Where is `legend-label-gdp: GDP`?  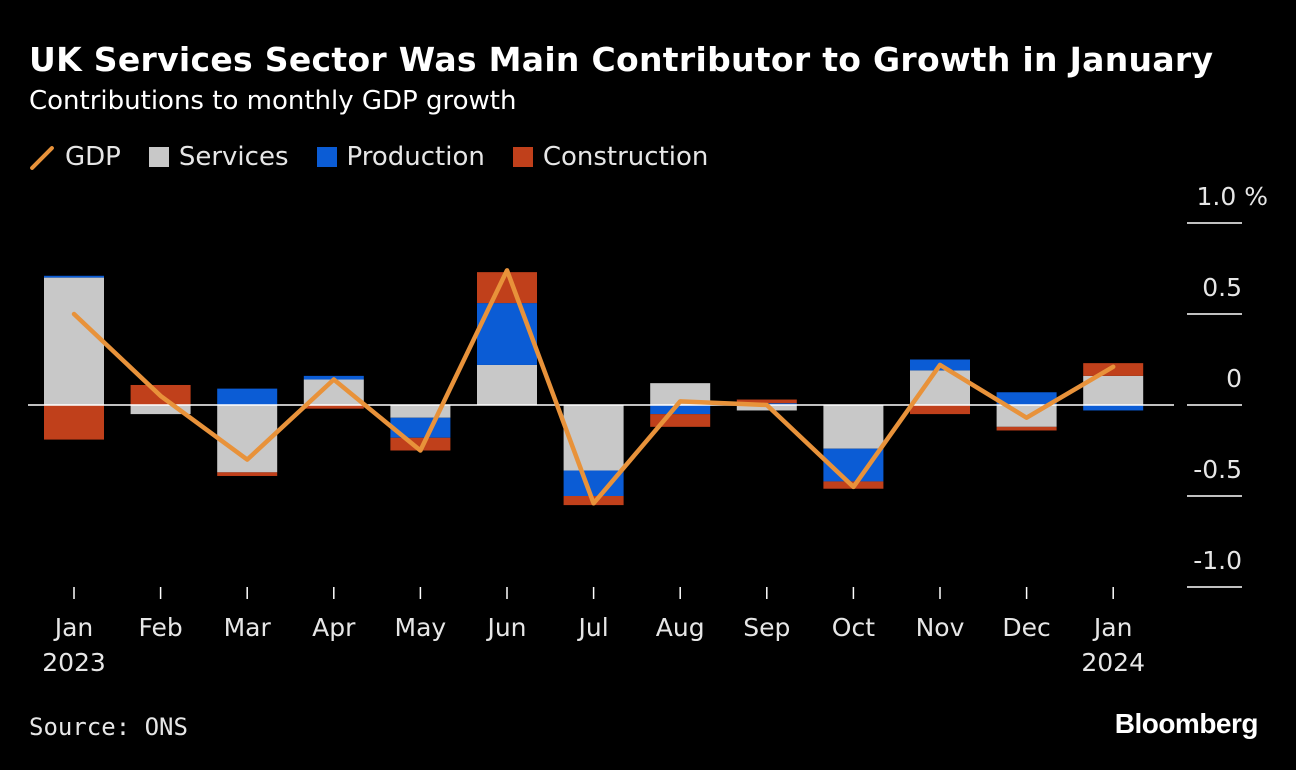
legend-label-gdp: GDP is located at coordinates (93, 157).